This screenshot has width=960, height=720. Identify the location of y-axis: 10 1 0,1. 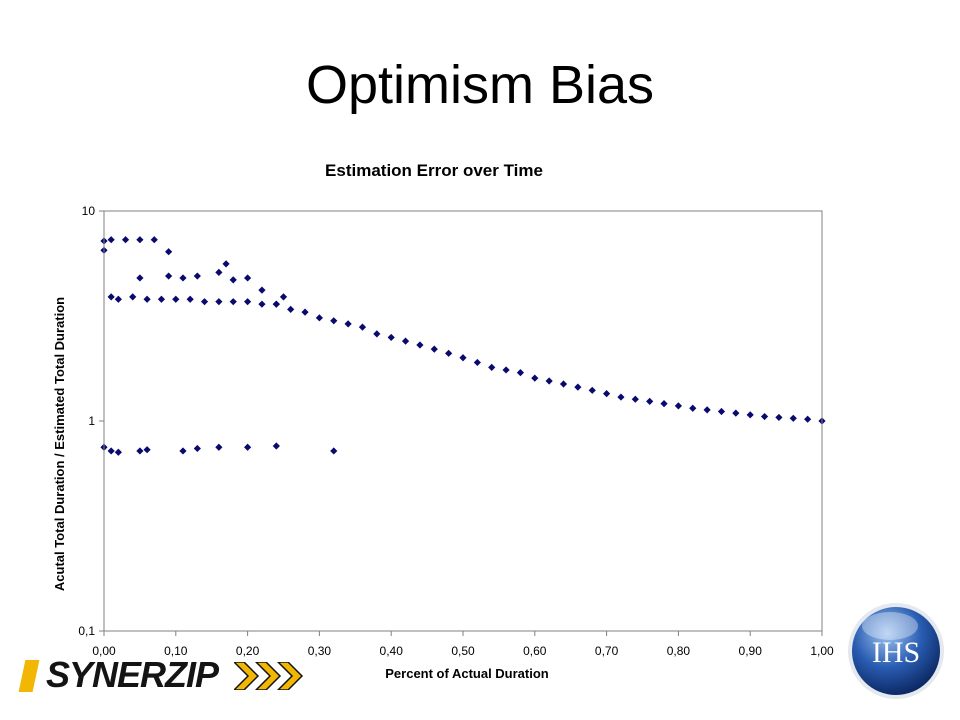
(91, 421).